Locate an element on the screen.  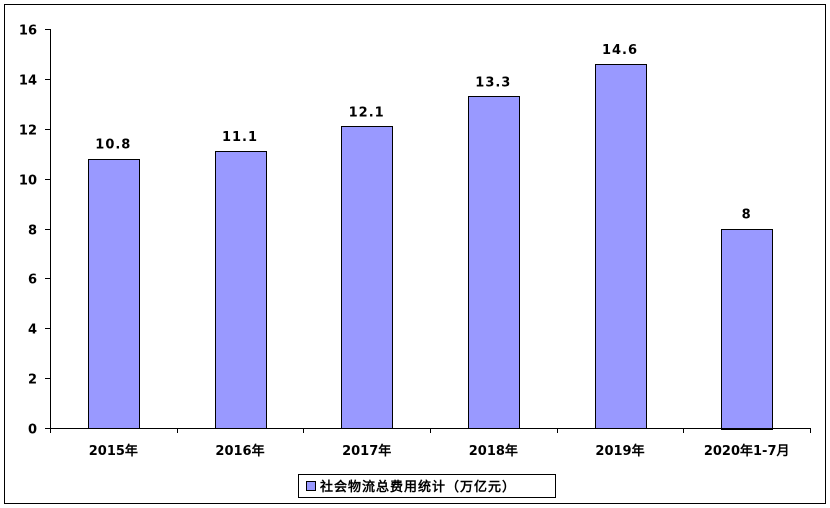
data-label-2018年: 13.3 is located at coordinates (493, 82).